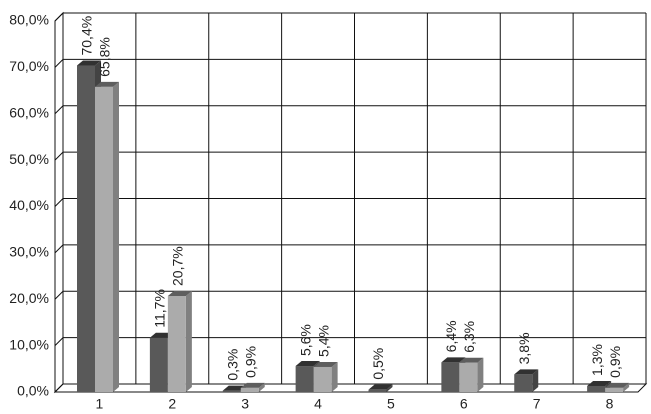 The height and width of the screenshot is (414, 651). What do you see at coordinates (318, 404) in the screenshot?
I see `x-tick-label: 4` at bounding box center [318, 404].